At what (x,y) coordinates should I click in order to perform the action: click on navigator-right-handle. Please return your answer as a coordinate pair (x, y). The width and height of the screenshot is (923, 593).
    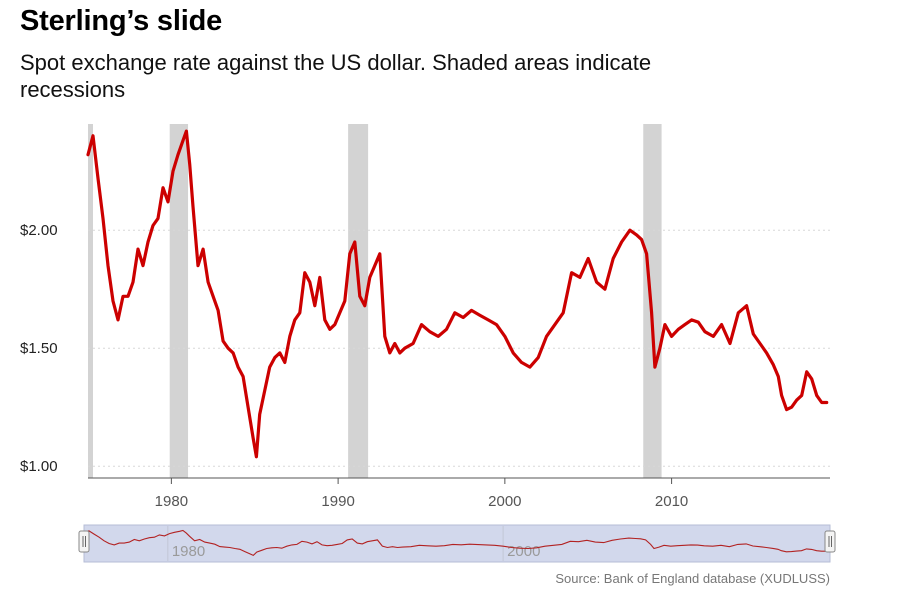
    Looking at the image, I should click on (830, 541).